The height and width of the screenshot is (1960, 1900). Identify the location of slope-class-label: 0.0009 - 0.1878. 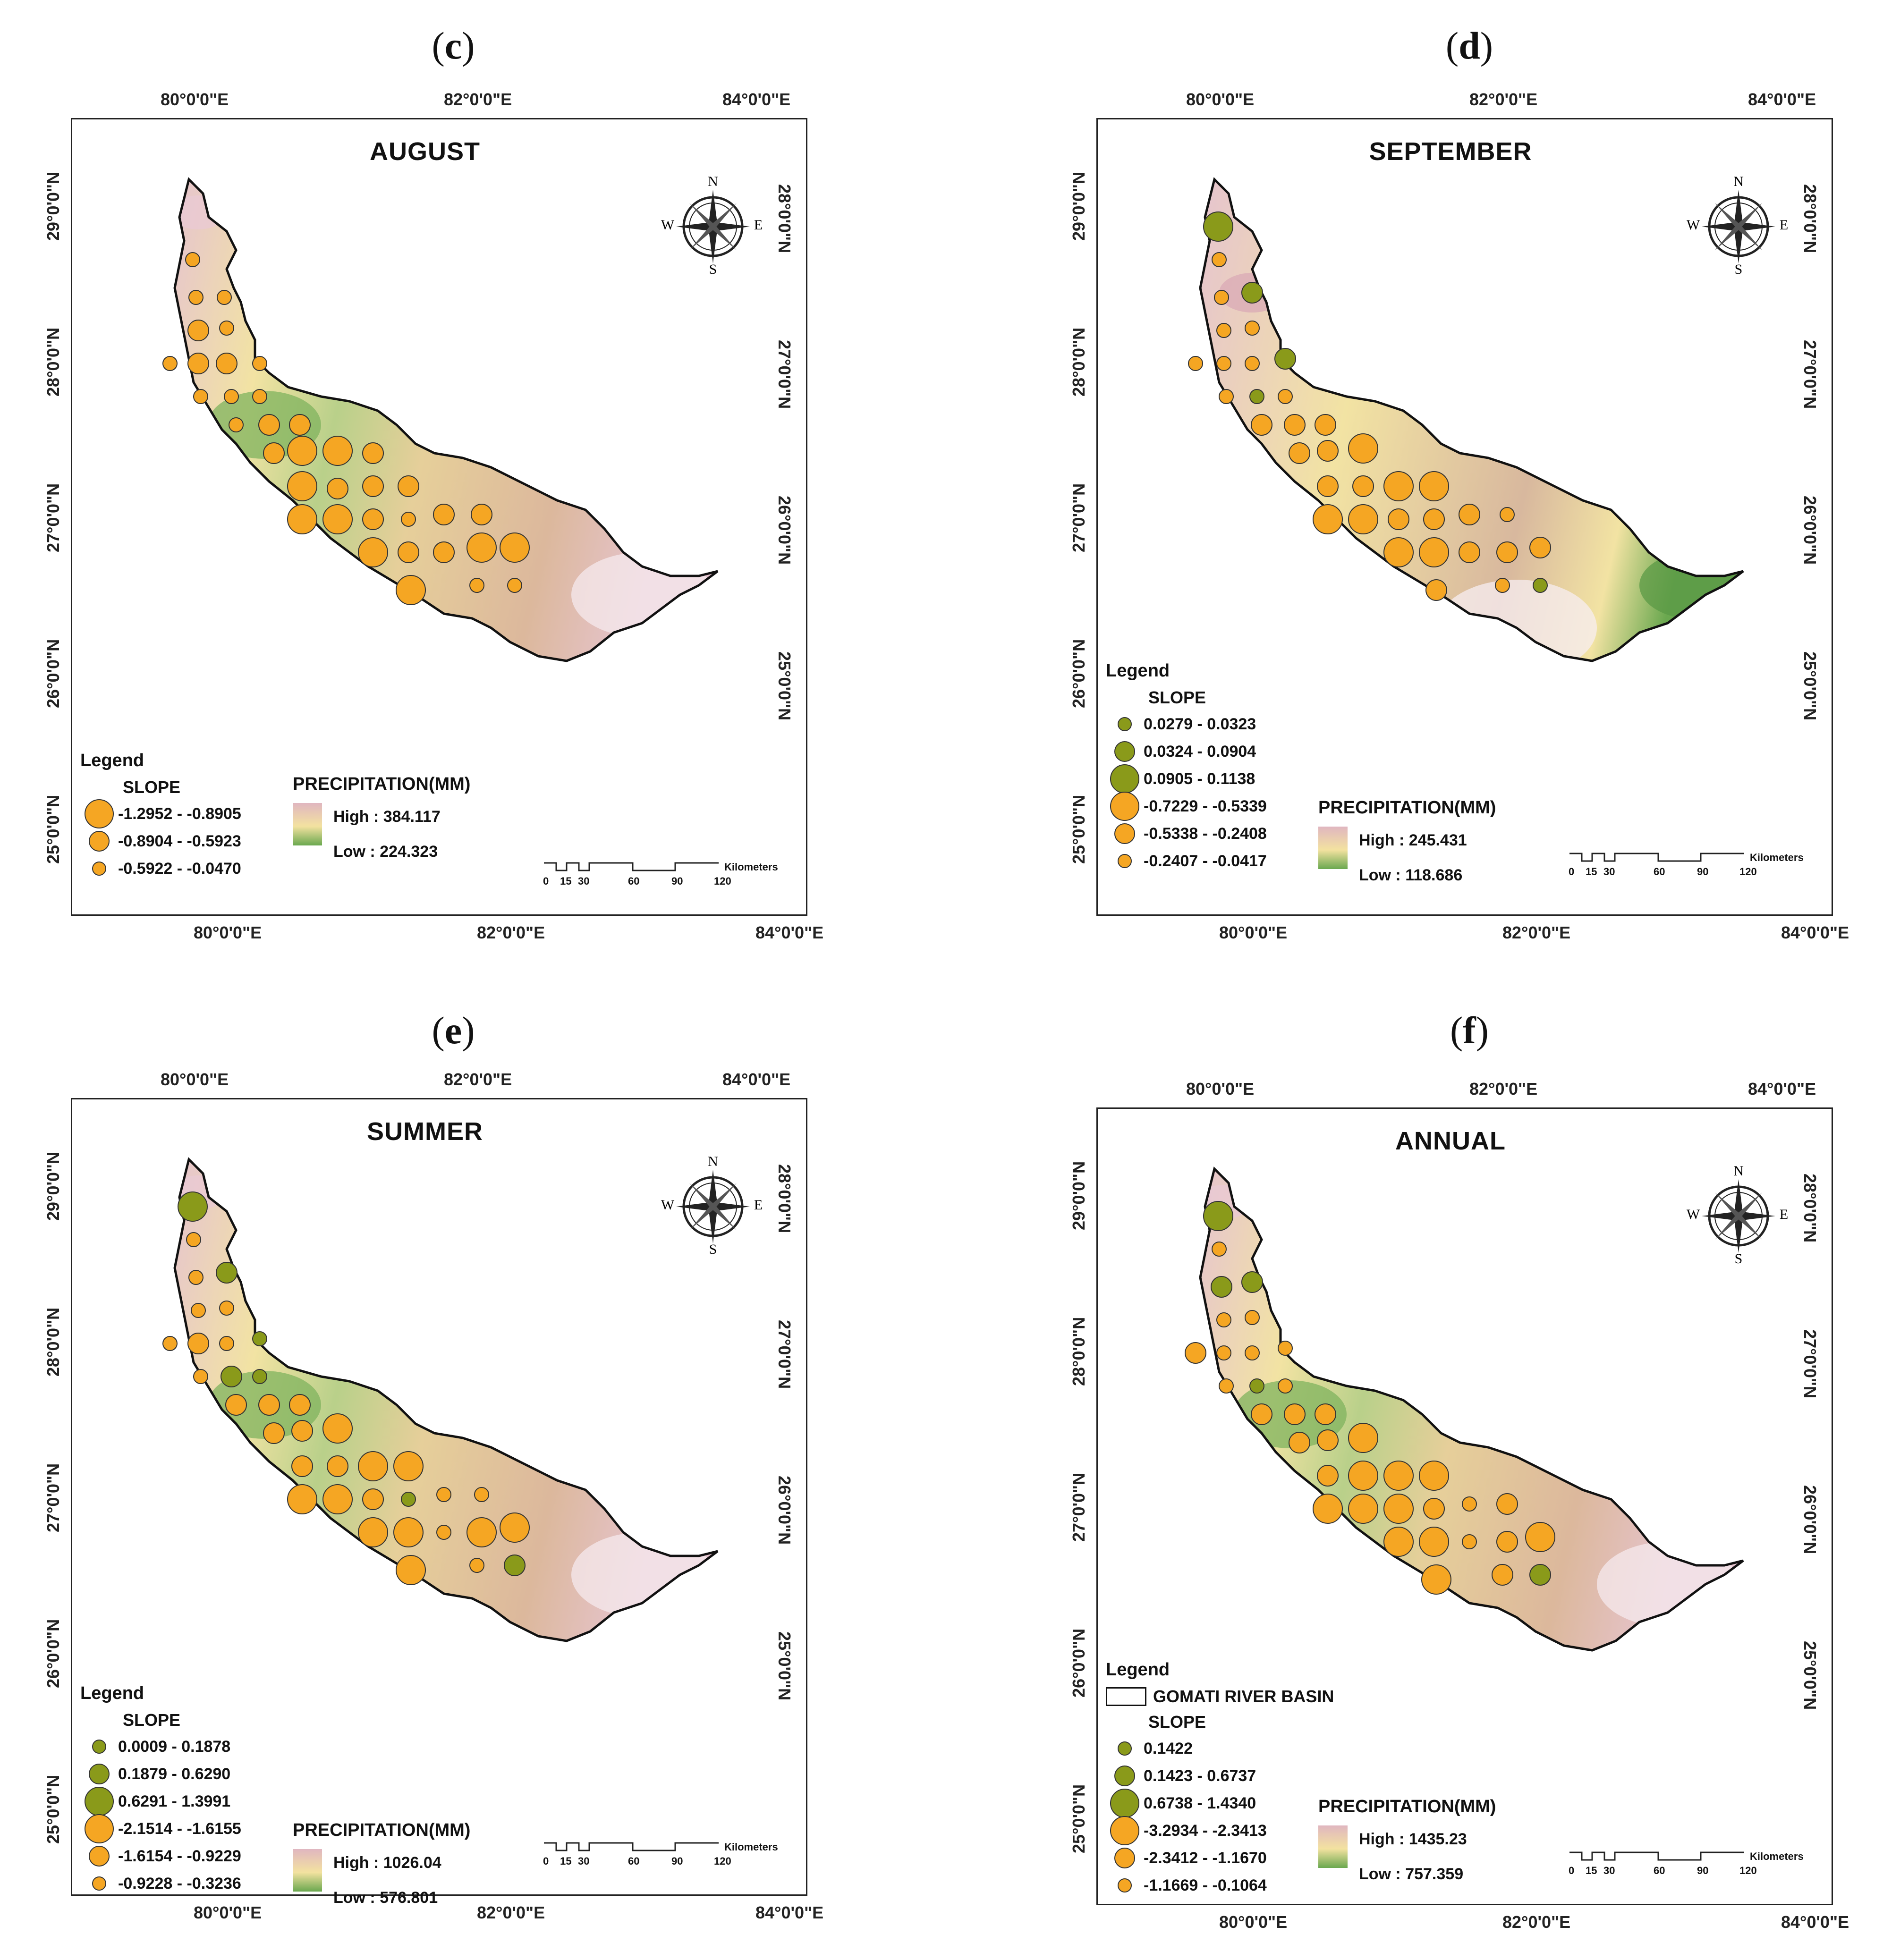
(174, 1747).